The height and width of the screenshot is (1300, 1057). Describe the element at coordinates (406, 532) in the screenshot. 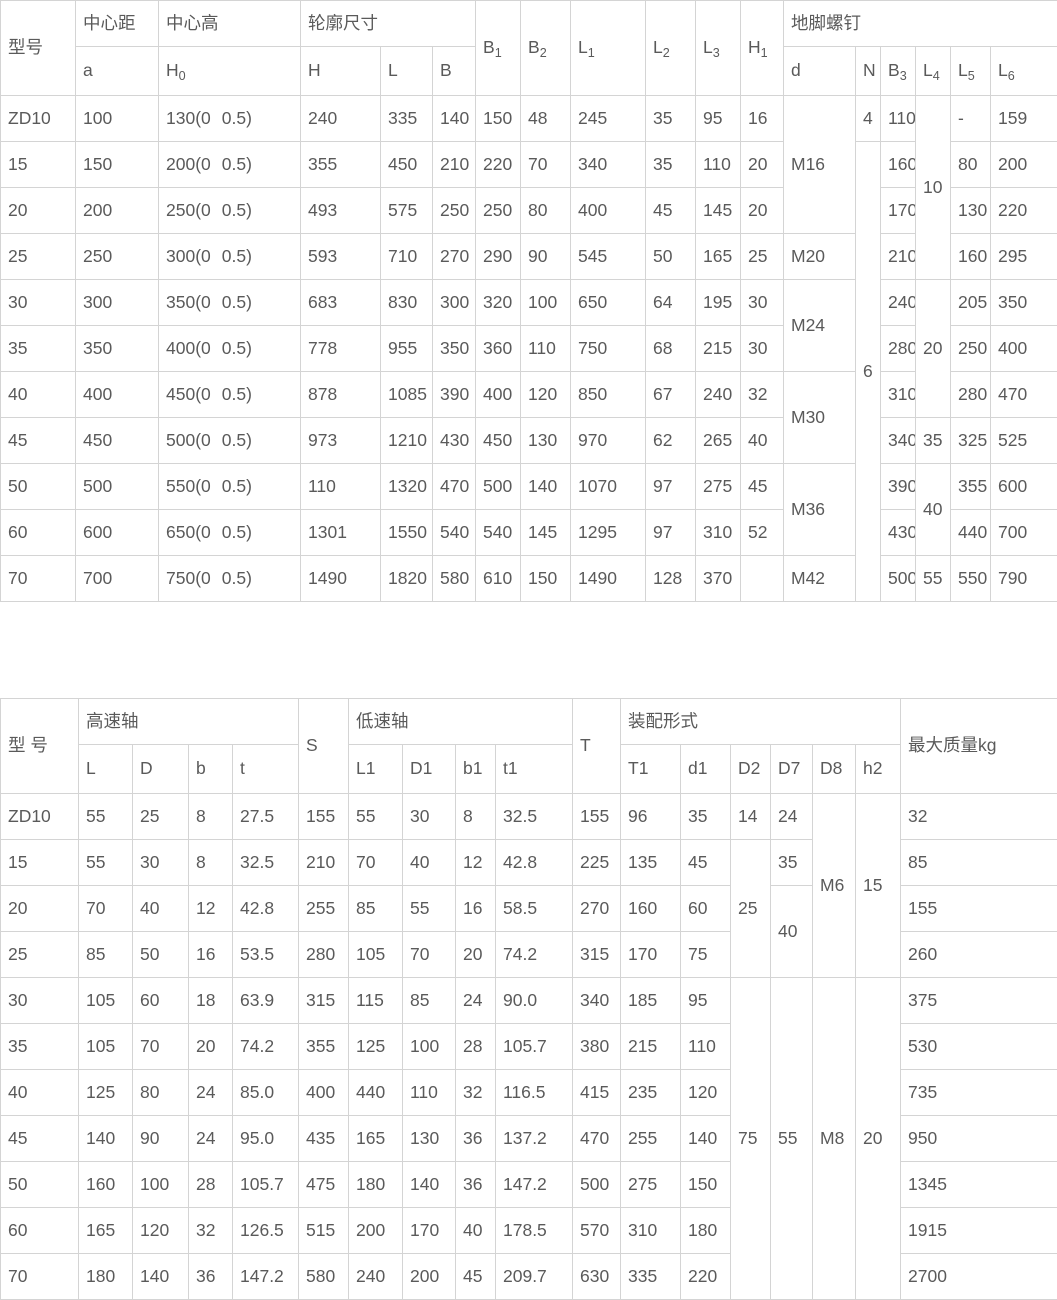

I see `cell-L: 1550` at that location.